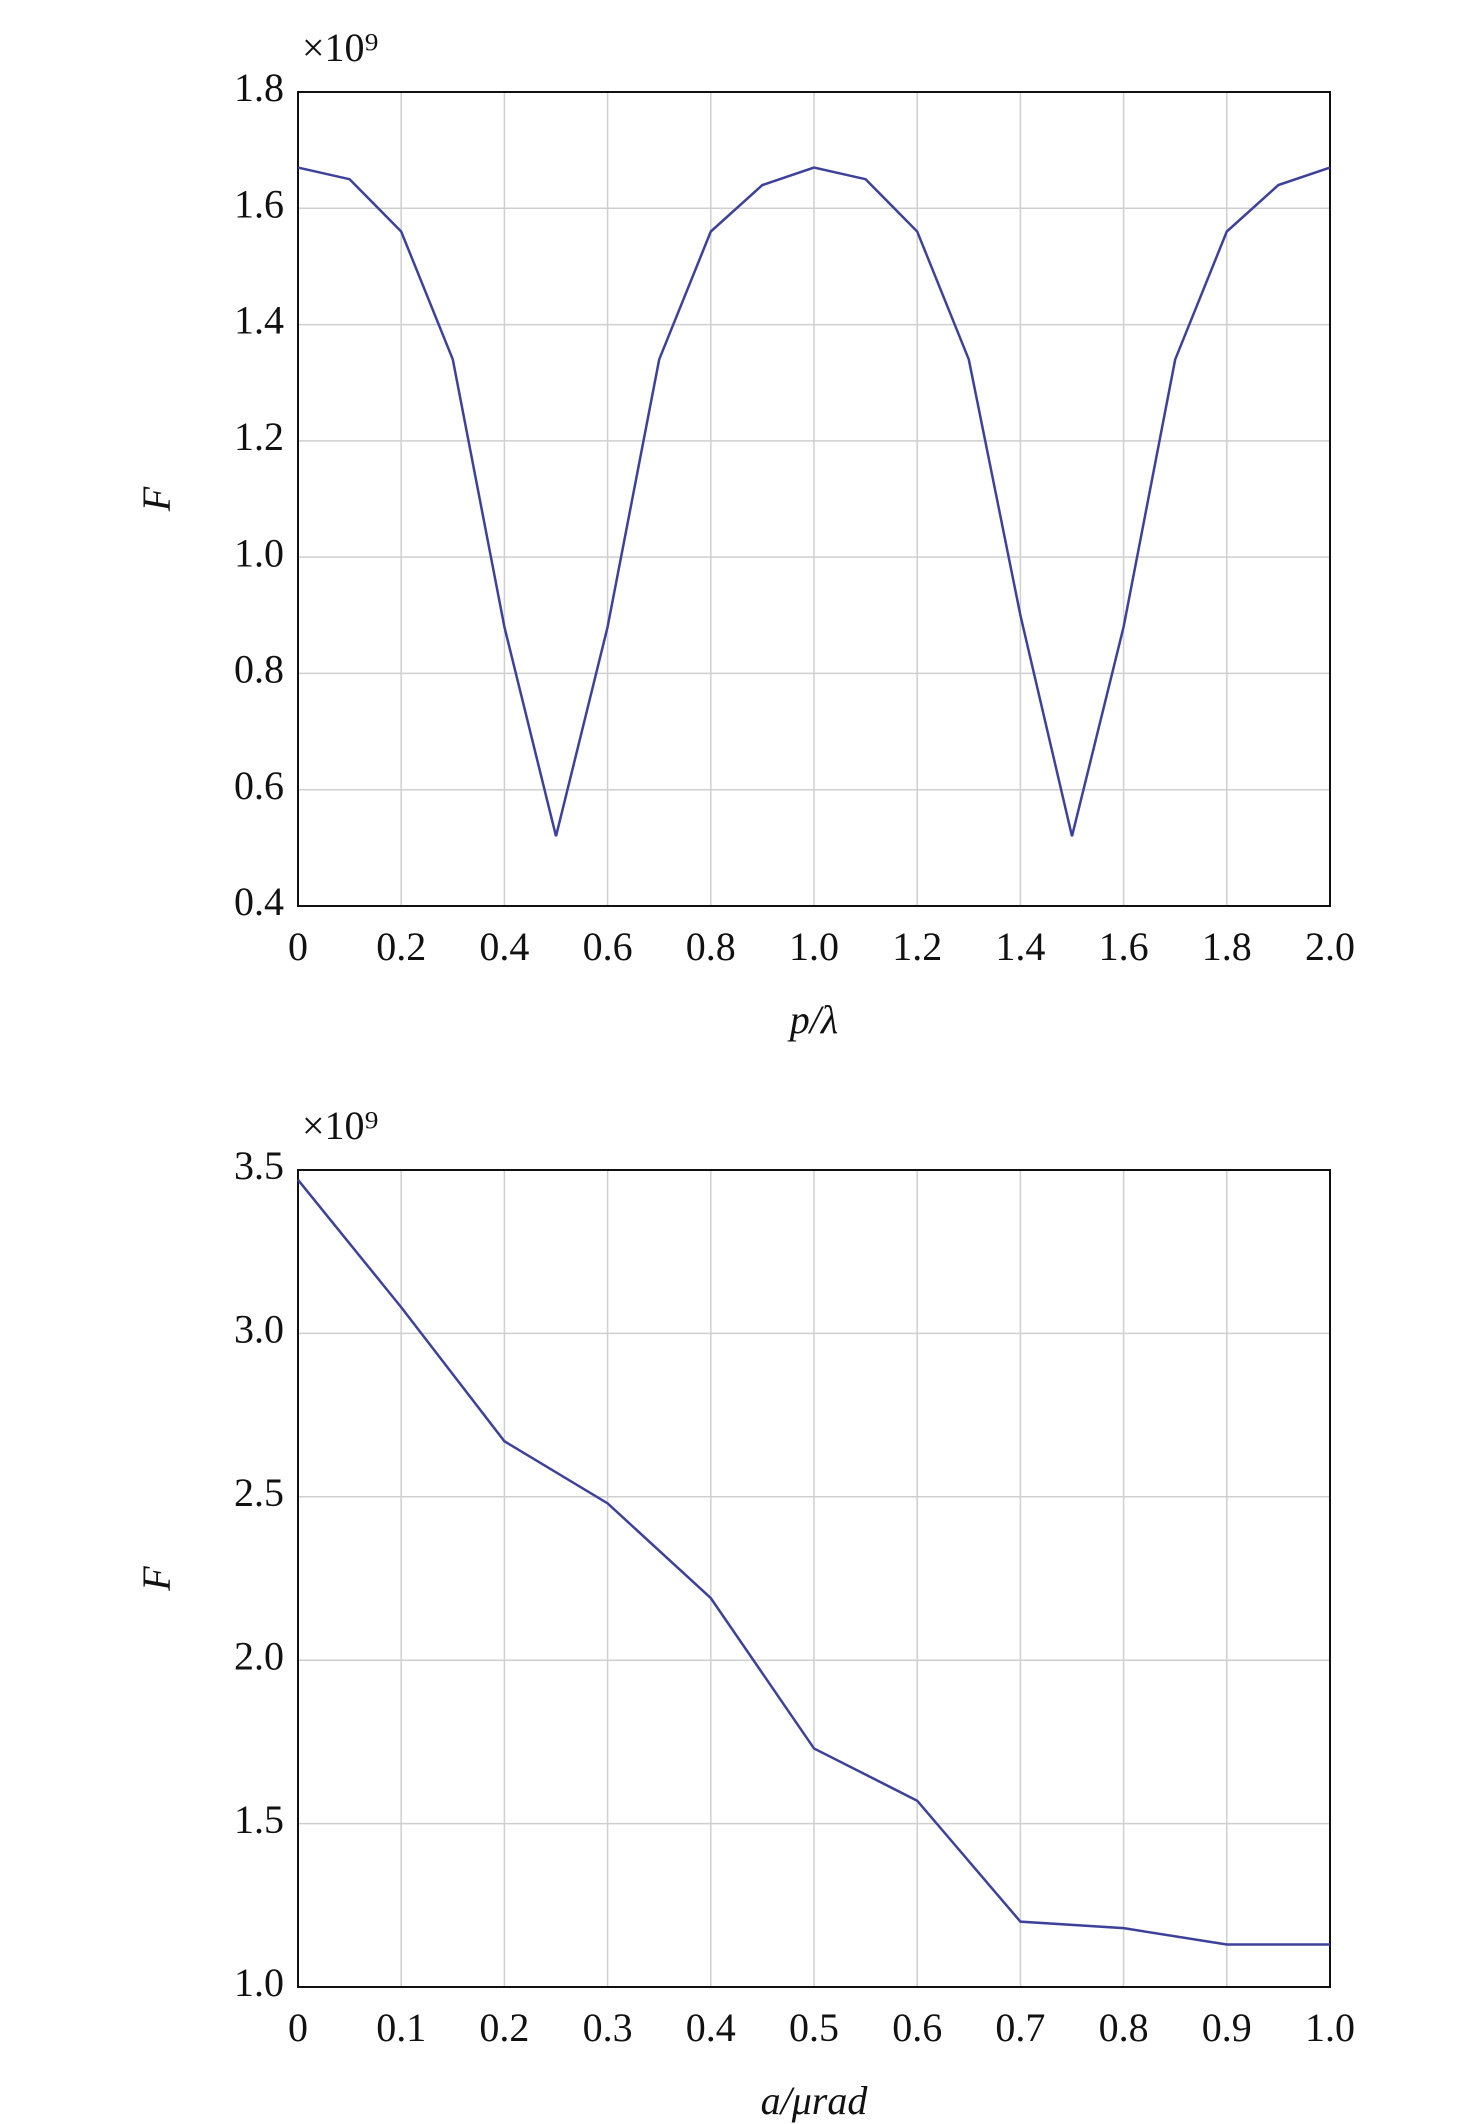  I want to click on y-tick-label: 1.6, so click(259, 203).